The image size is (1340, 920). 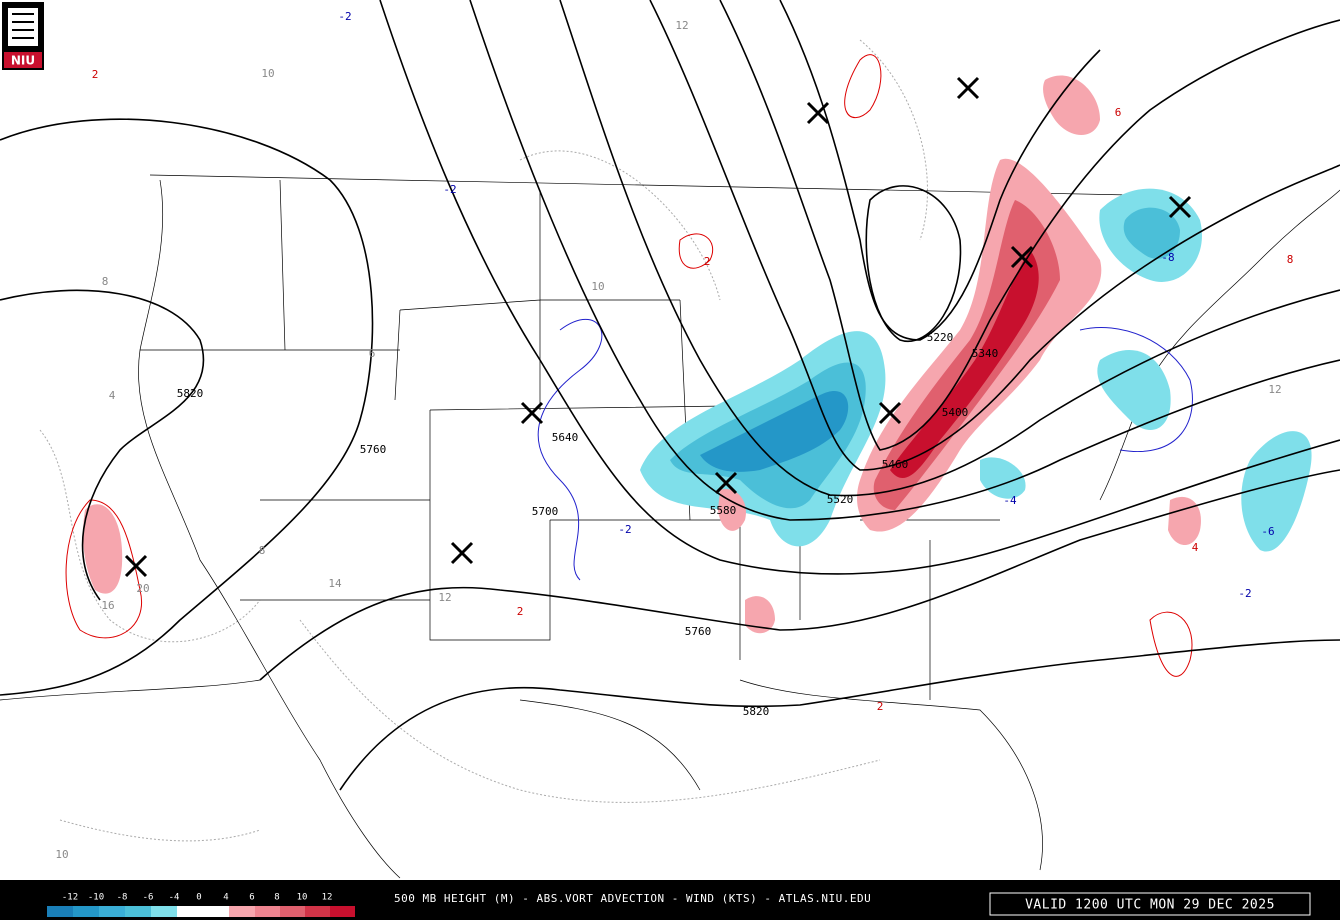 I want to click on colorbar-label: -6, so click(x=148, y=898).